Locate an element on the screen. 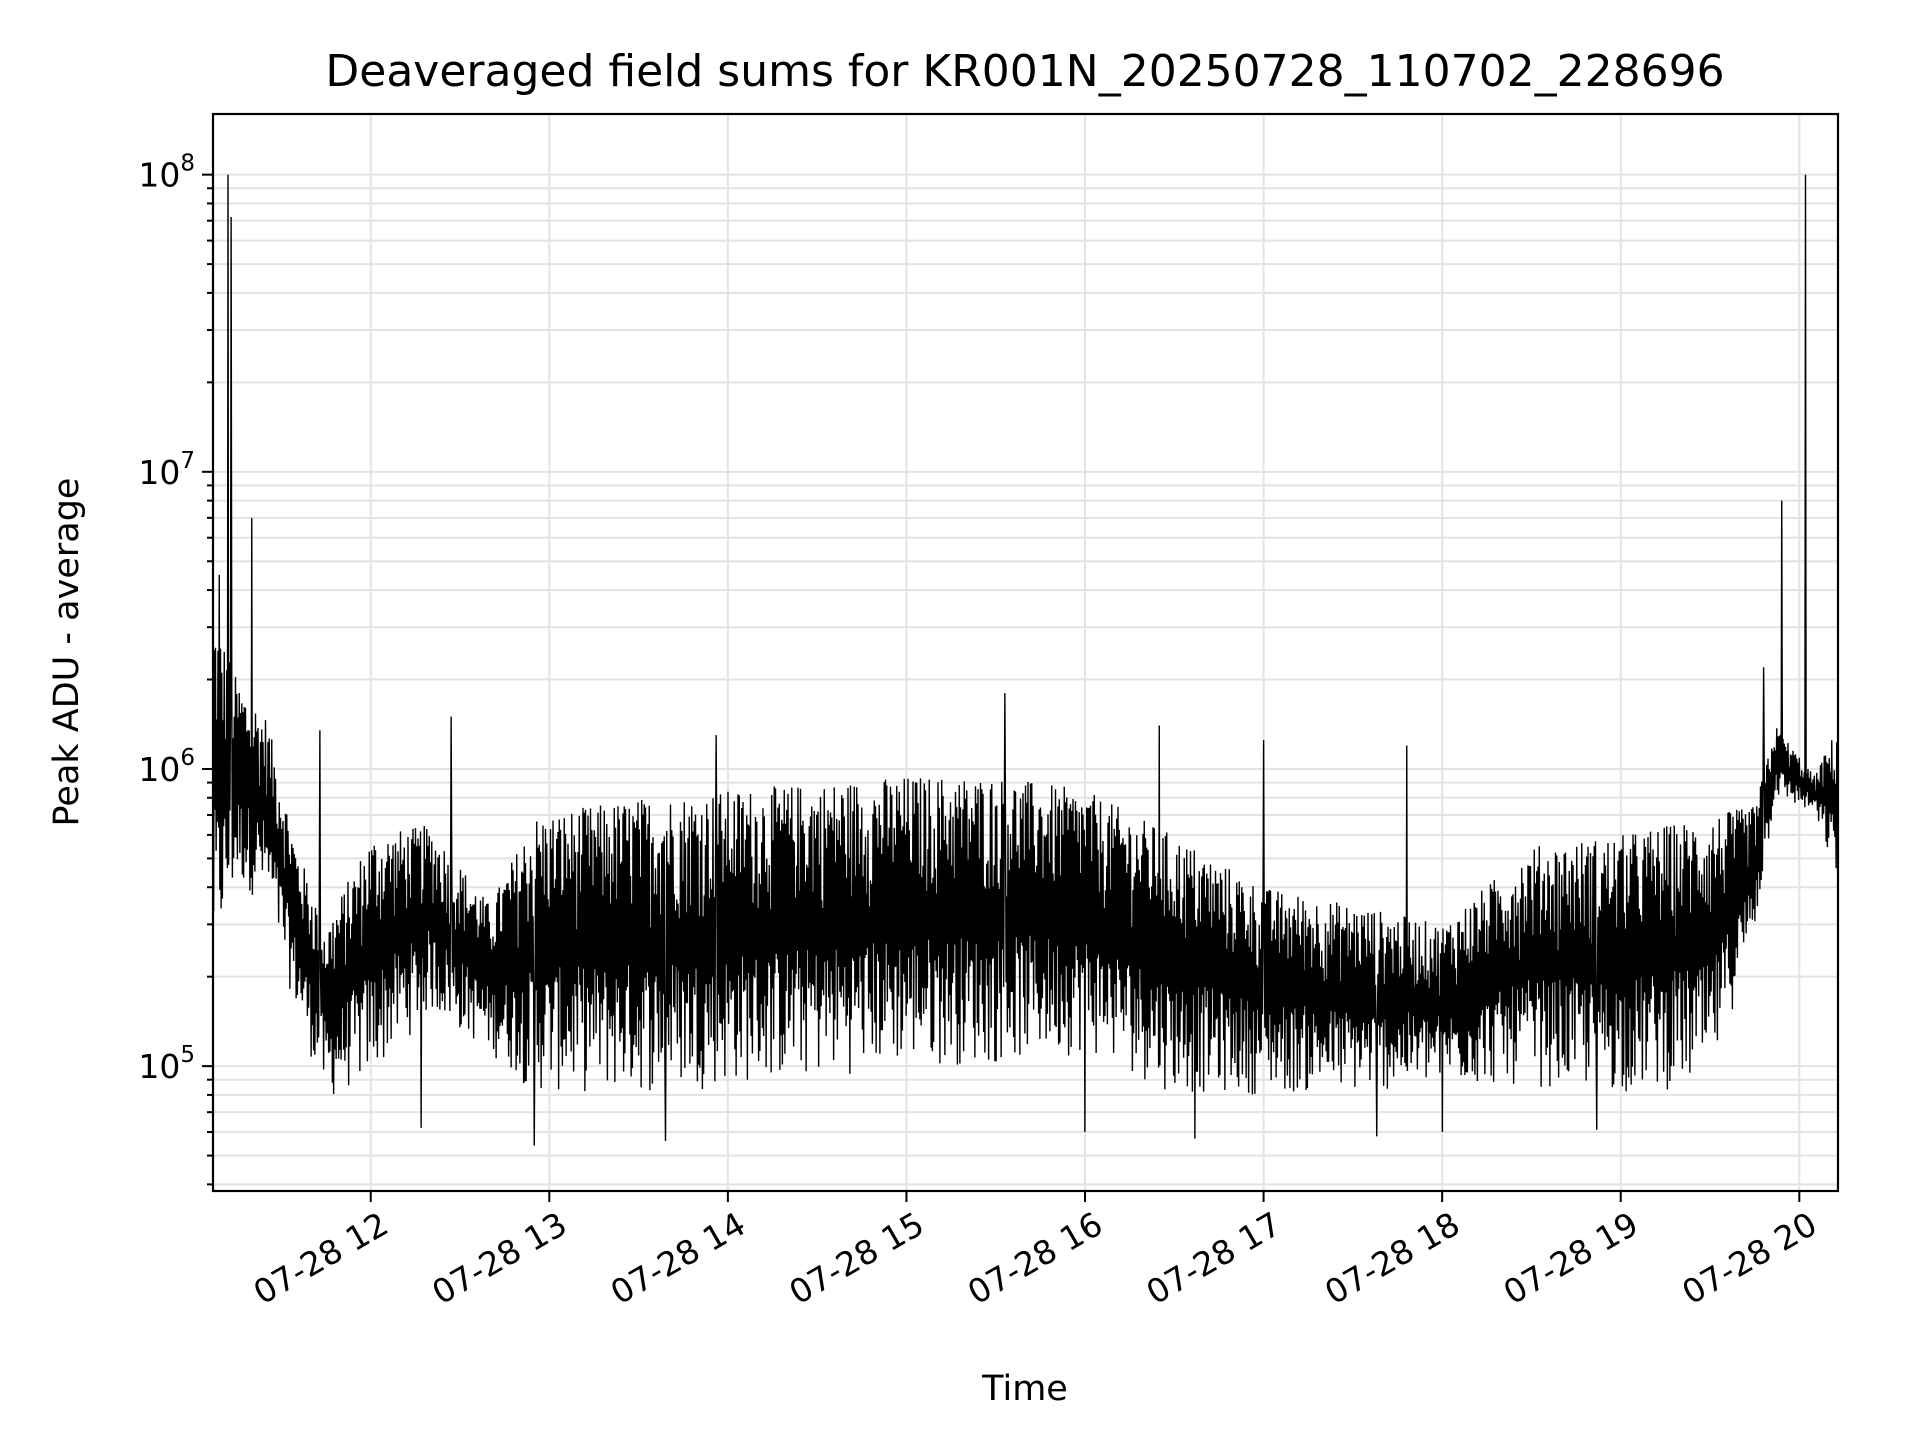 This screenshot has height=1440, width=1920. y-axis-label: Peak ADU - average is located at coordinates (67, 652).